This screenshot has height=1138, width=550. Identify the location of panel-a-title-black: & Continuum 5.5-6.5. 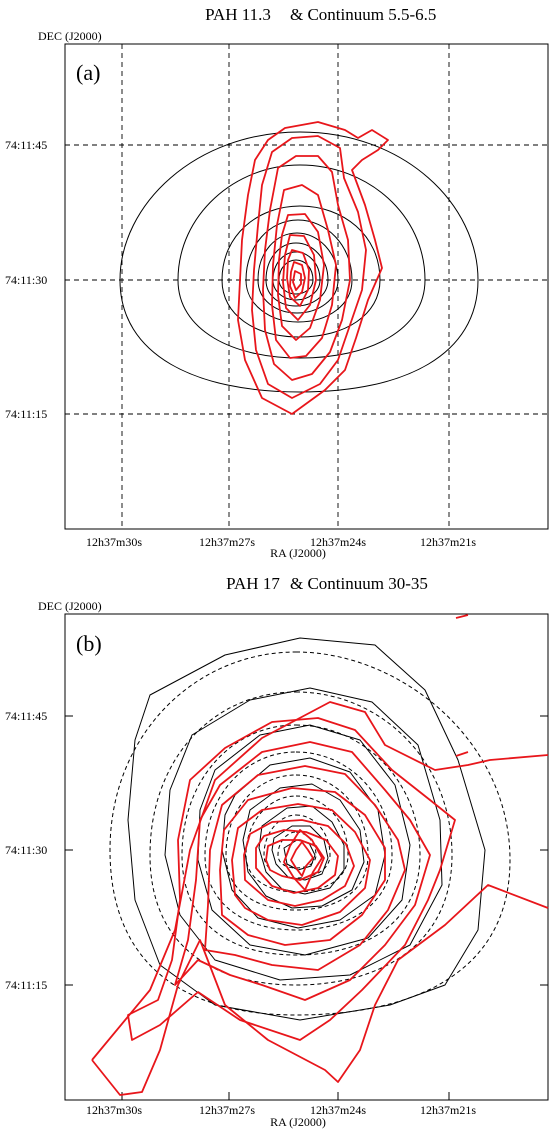
(363, 14).